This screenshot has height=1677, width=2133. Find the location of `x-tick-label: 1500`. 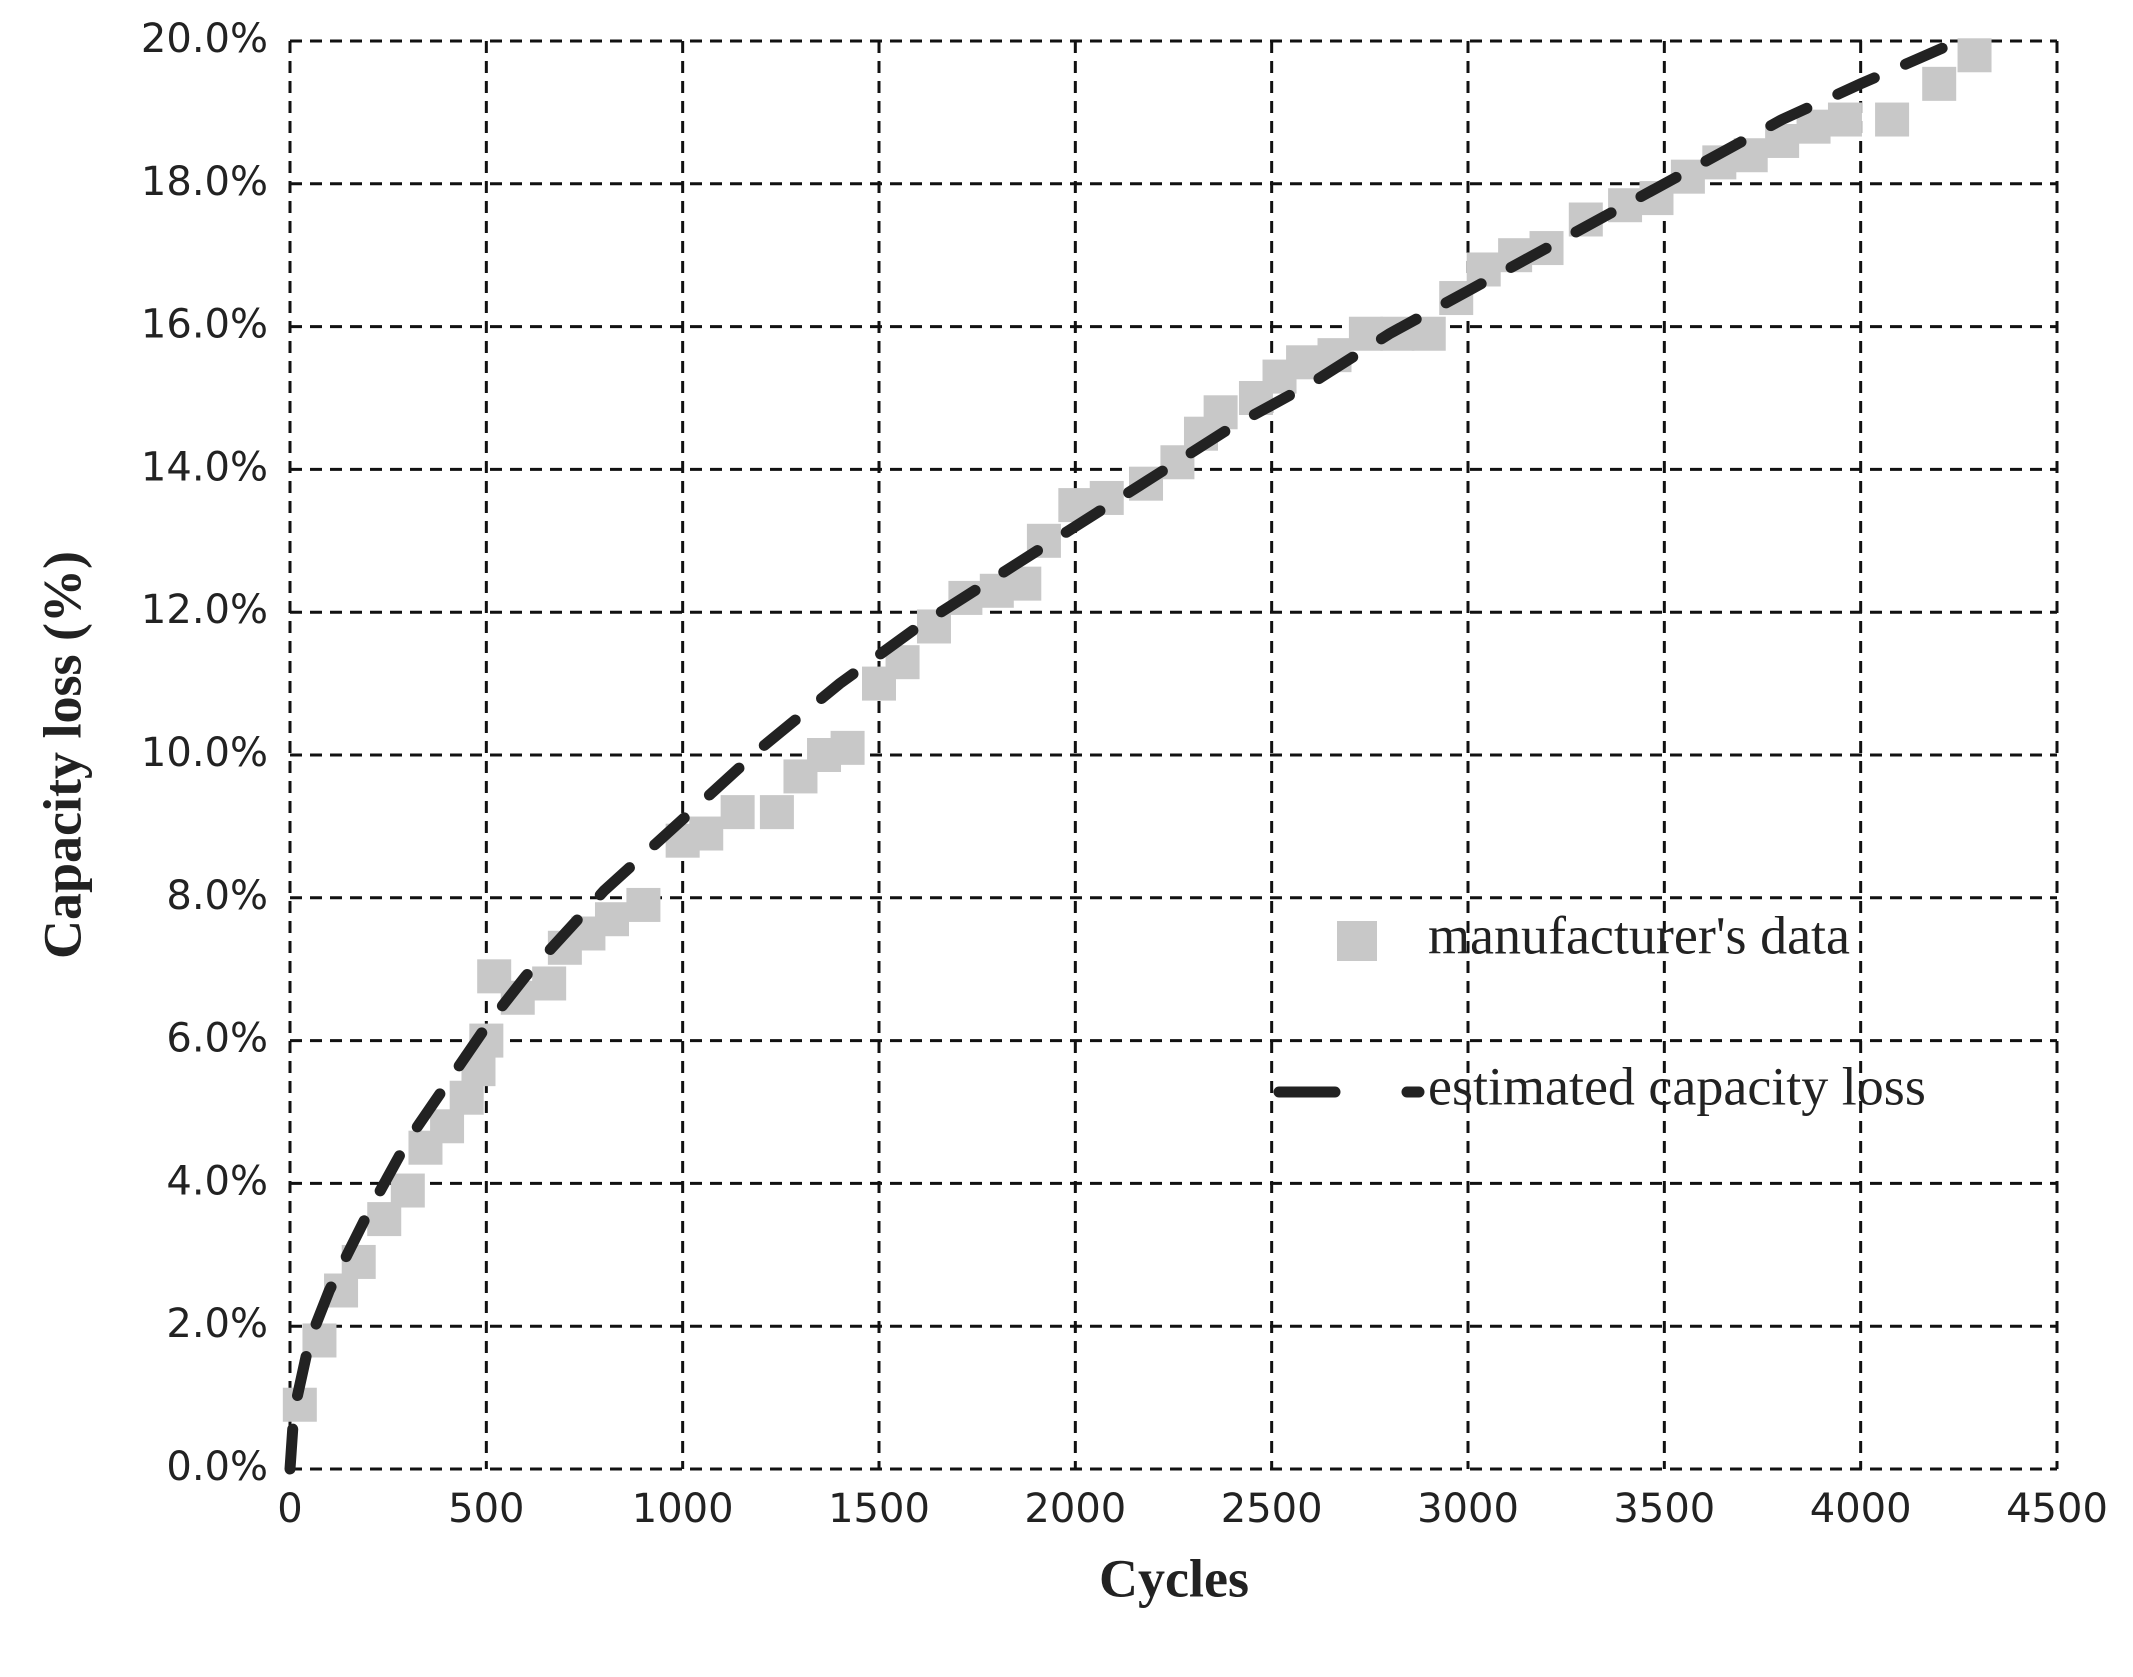

x-tick-label: 1500 is located at coordinates (879, 1509).